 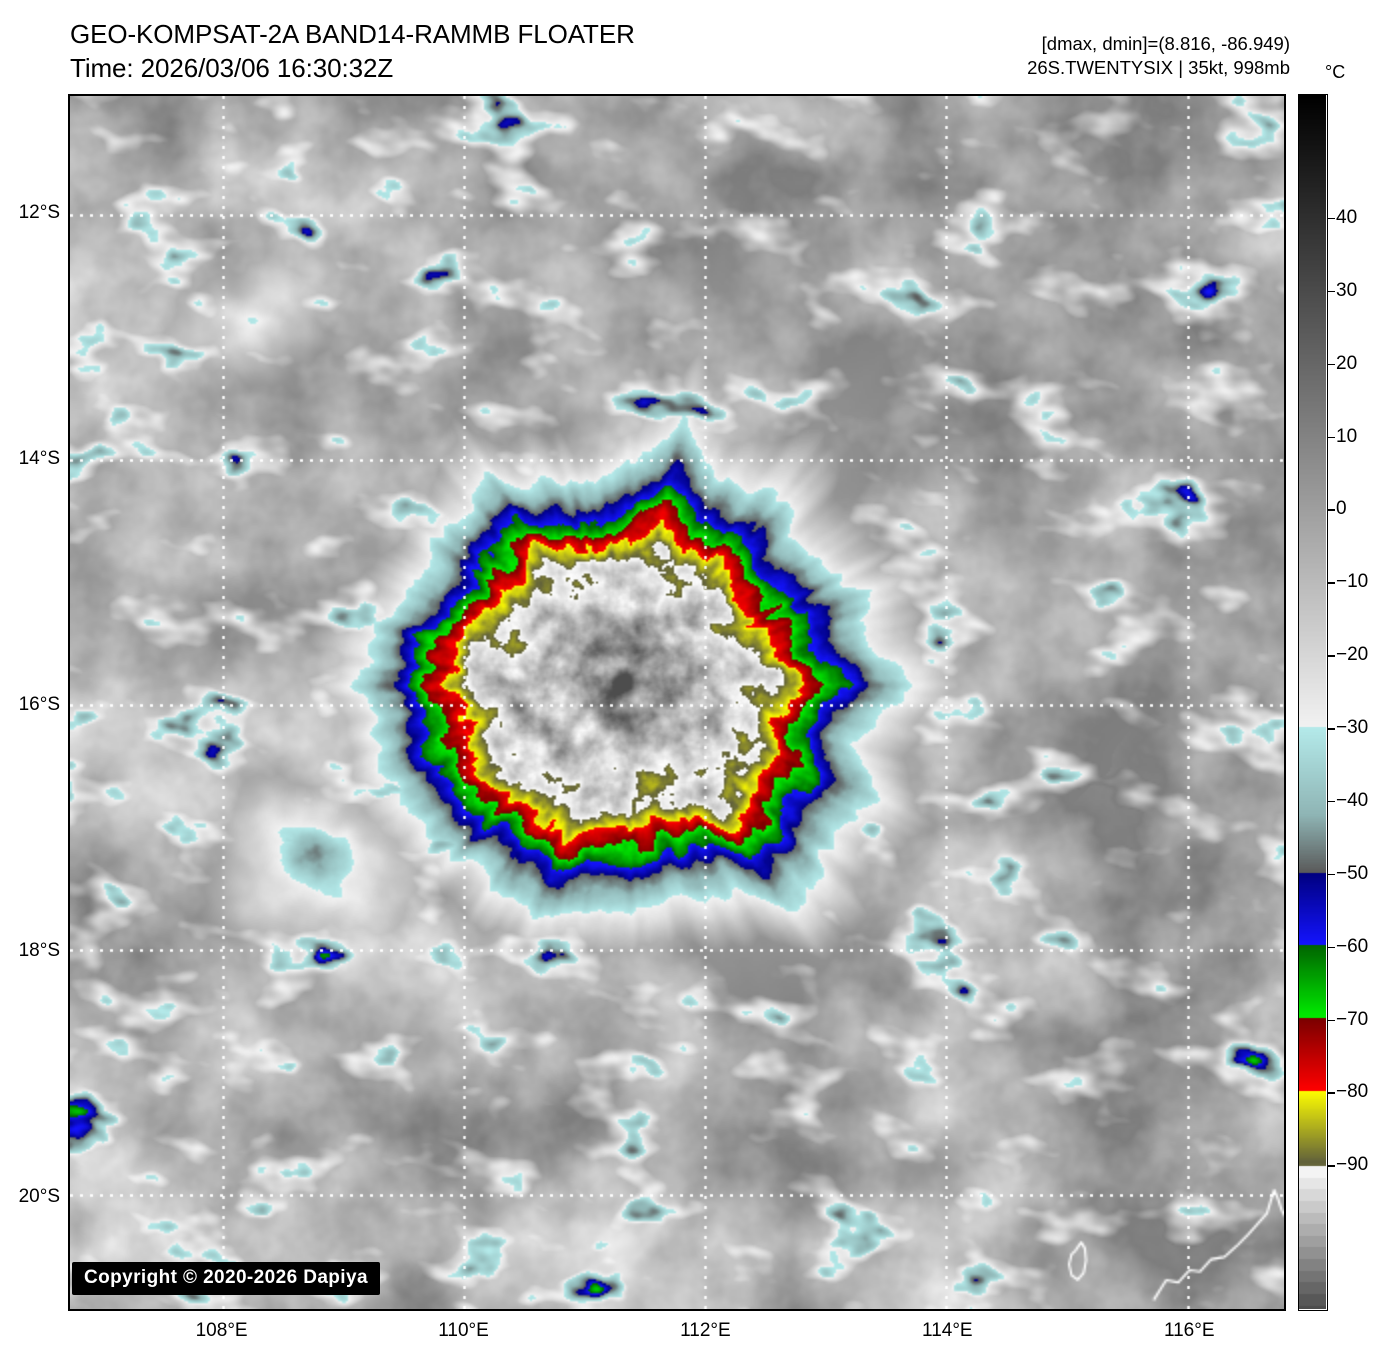 I want to click on colorbar-tick-label: −30, so click(x=1352, y=727).